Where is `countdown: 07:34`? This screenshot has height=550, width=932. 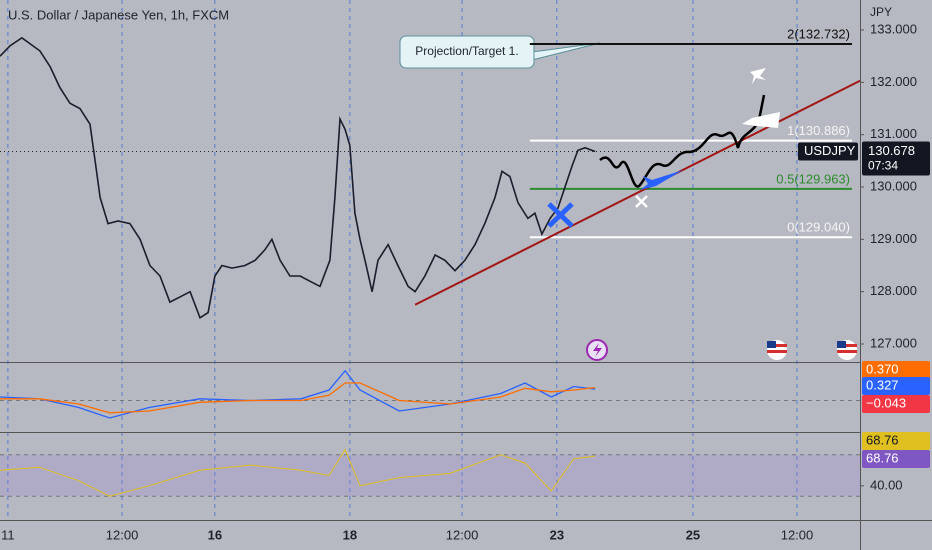
countdown: 07:34 is located at coordinates (883, 166).